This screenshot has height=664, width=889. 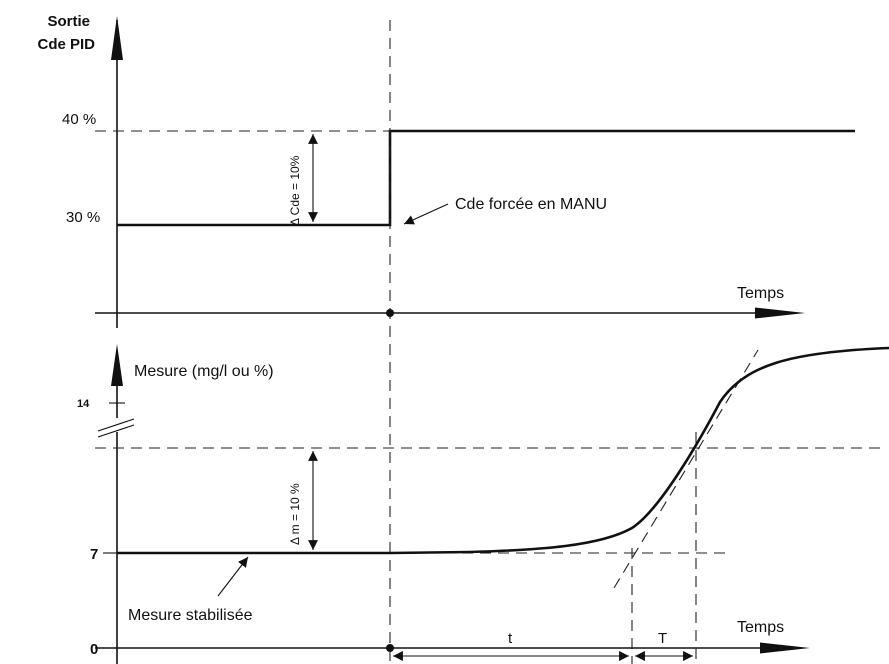 I want to click on bottom-x-axis-arrow-icon, so click(x=785, y=648).